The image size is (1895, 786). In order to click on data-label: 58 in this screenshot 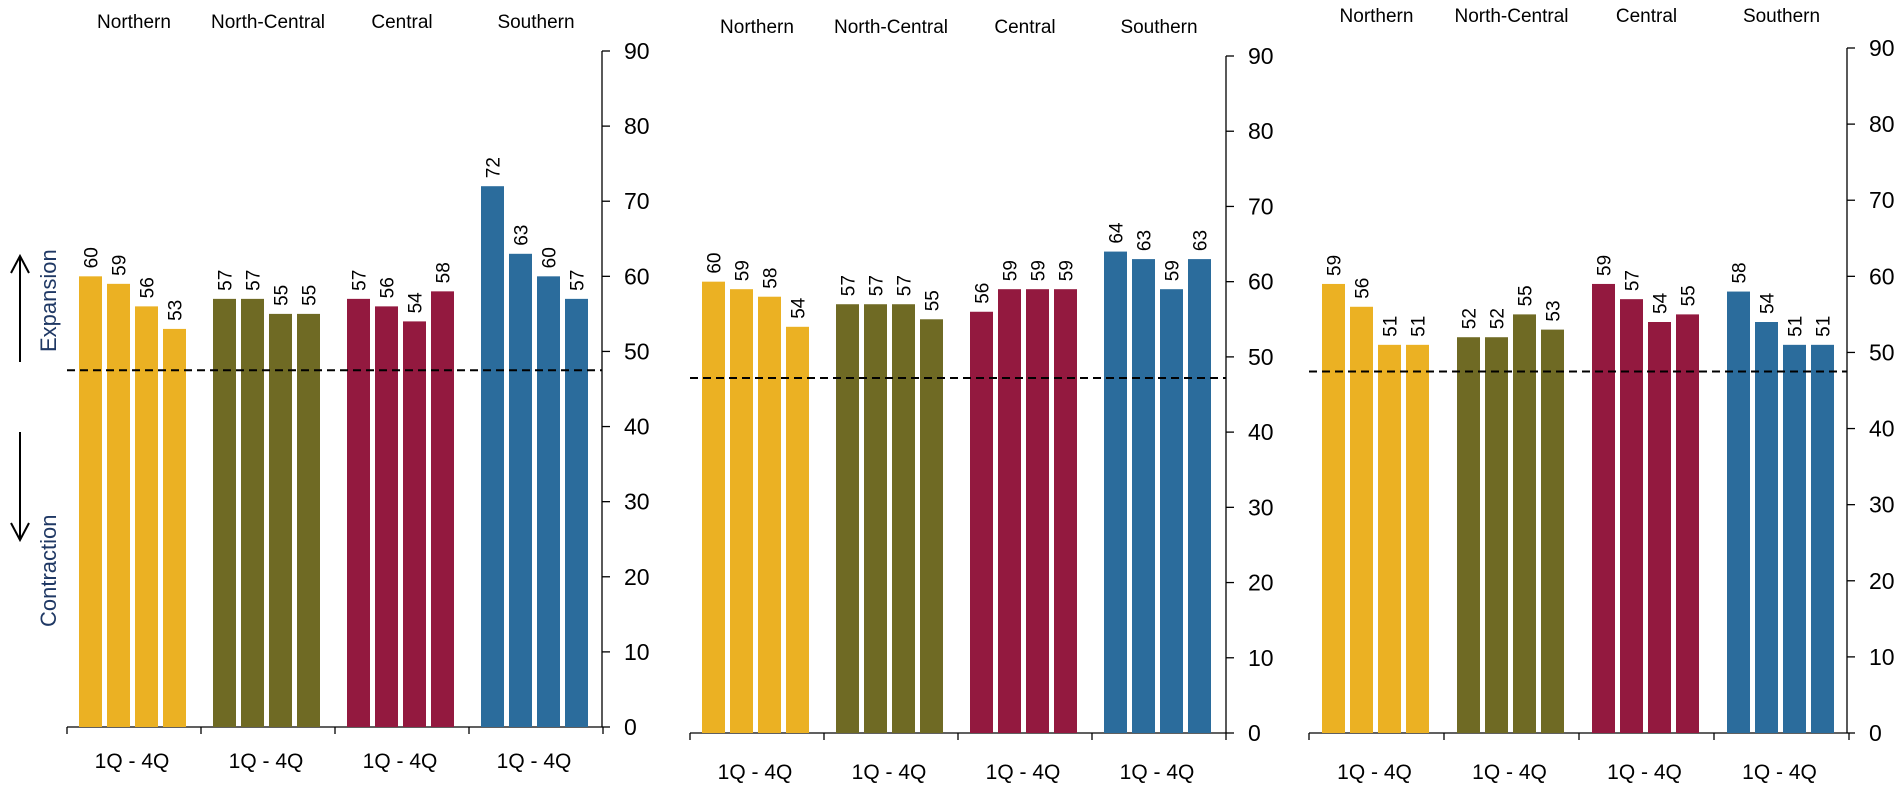, I will do `click(771, 278)`.